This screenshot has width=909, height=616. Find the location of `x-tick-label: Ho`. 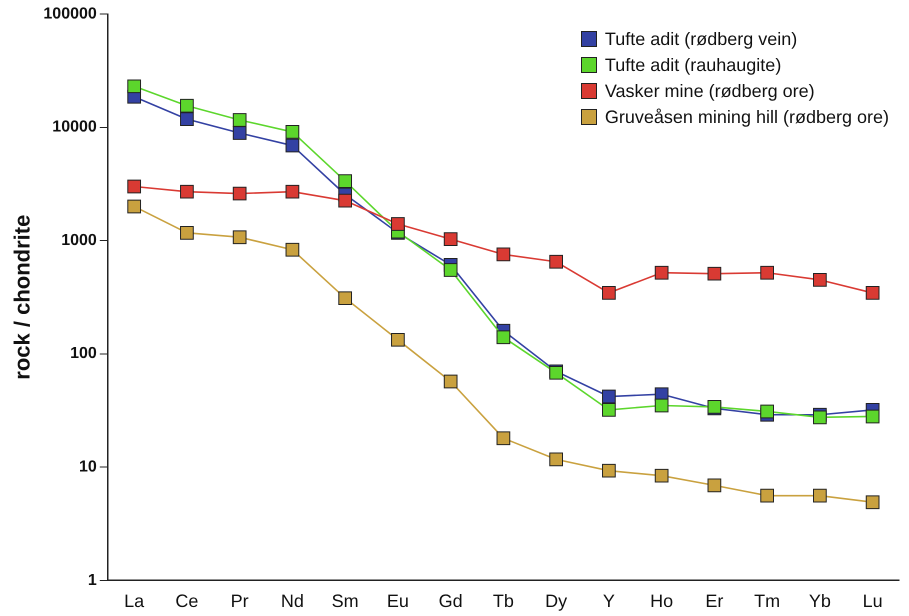

x-tick-label: Ho is located at coordinates (662, 601).